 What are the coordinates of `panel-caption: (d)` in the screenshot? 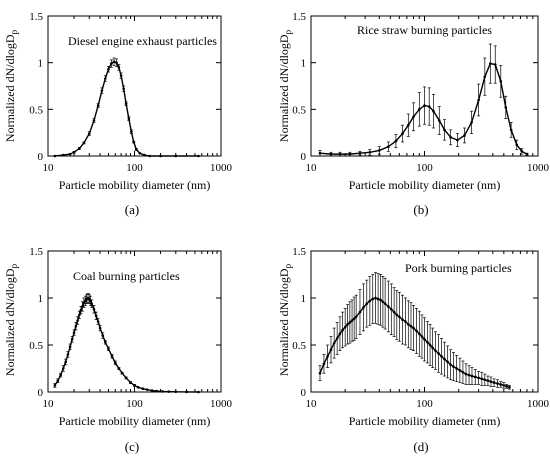 It's located at (420, 446).